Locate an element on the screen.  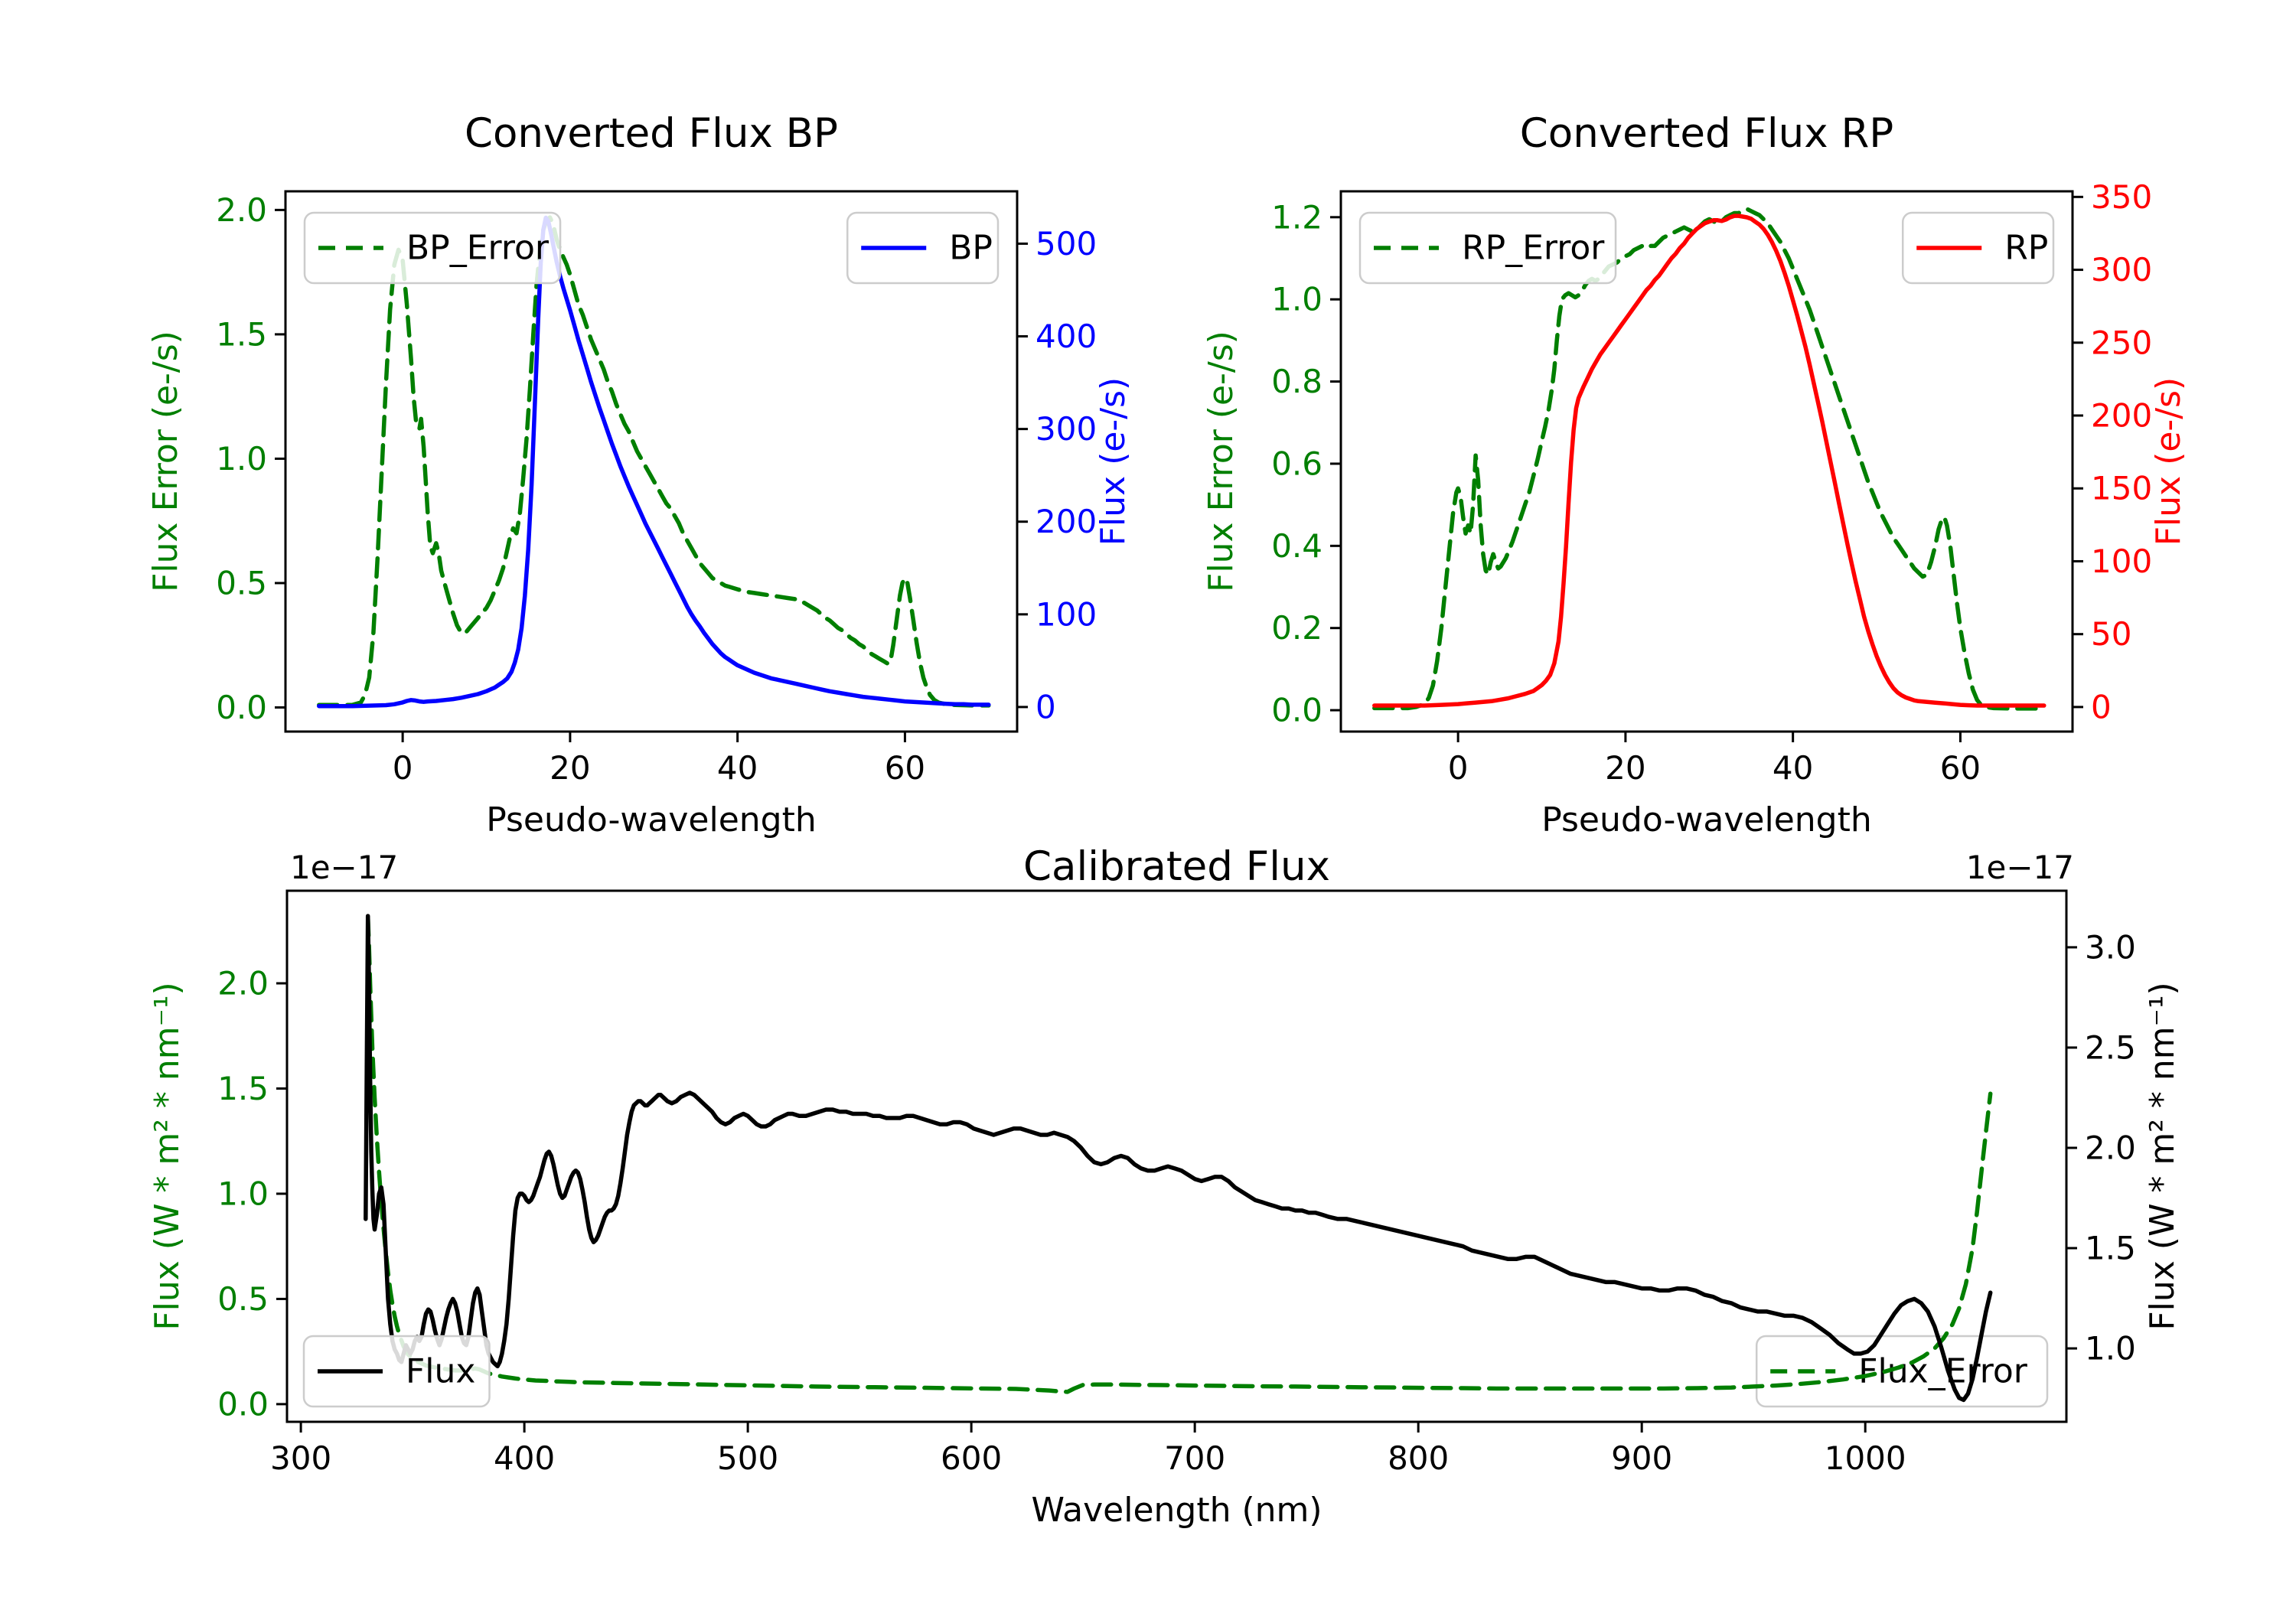
x-tick-label: 1000 is located at coordinates (1865, 1458).